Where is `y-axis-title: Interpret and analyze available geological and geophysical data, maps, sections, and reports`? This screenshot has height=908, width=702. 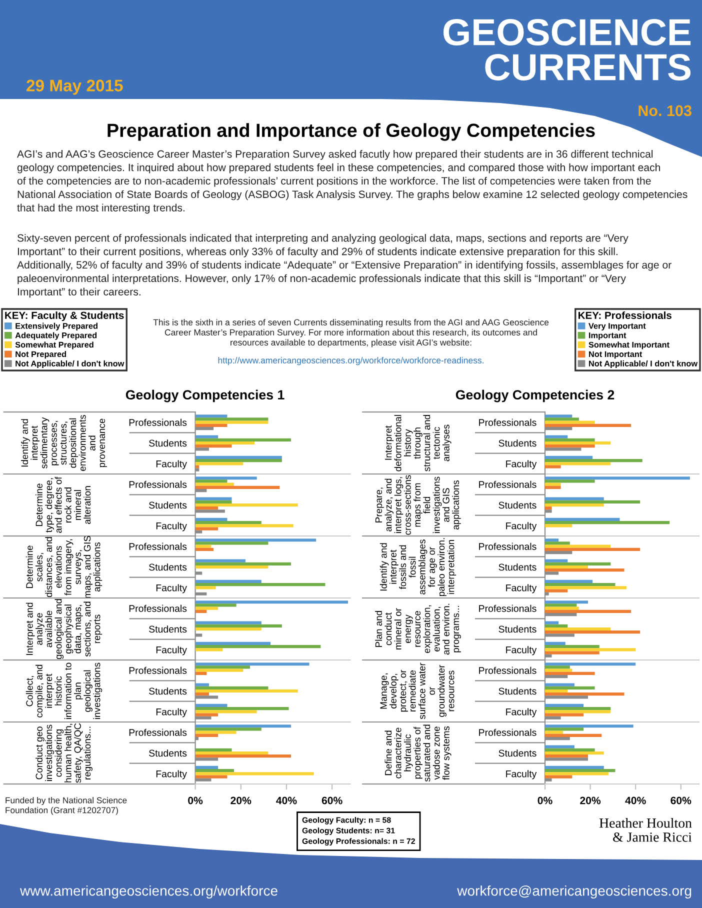 y-axis-title: Interpret and analyze available geological and geophysical data, maps, sections, and reports is located at coordinates (64, 629).